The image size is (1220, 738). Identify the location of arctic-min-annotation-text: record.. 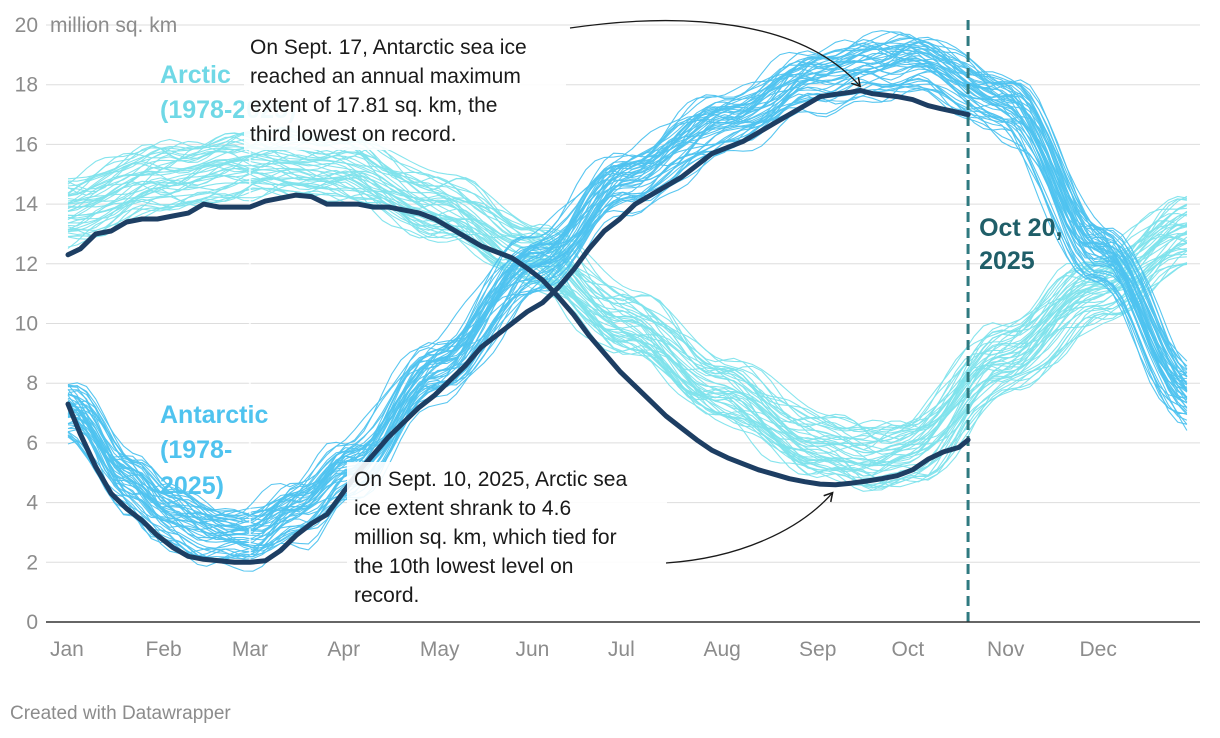
(386, 595).